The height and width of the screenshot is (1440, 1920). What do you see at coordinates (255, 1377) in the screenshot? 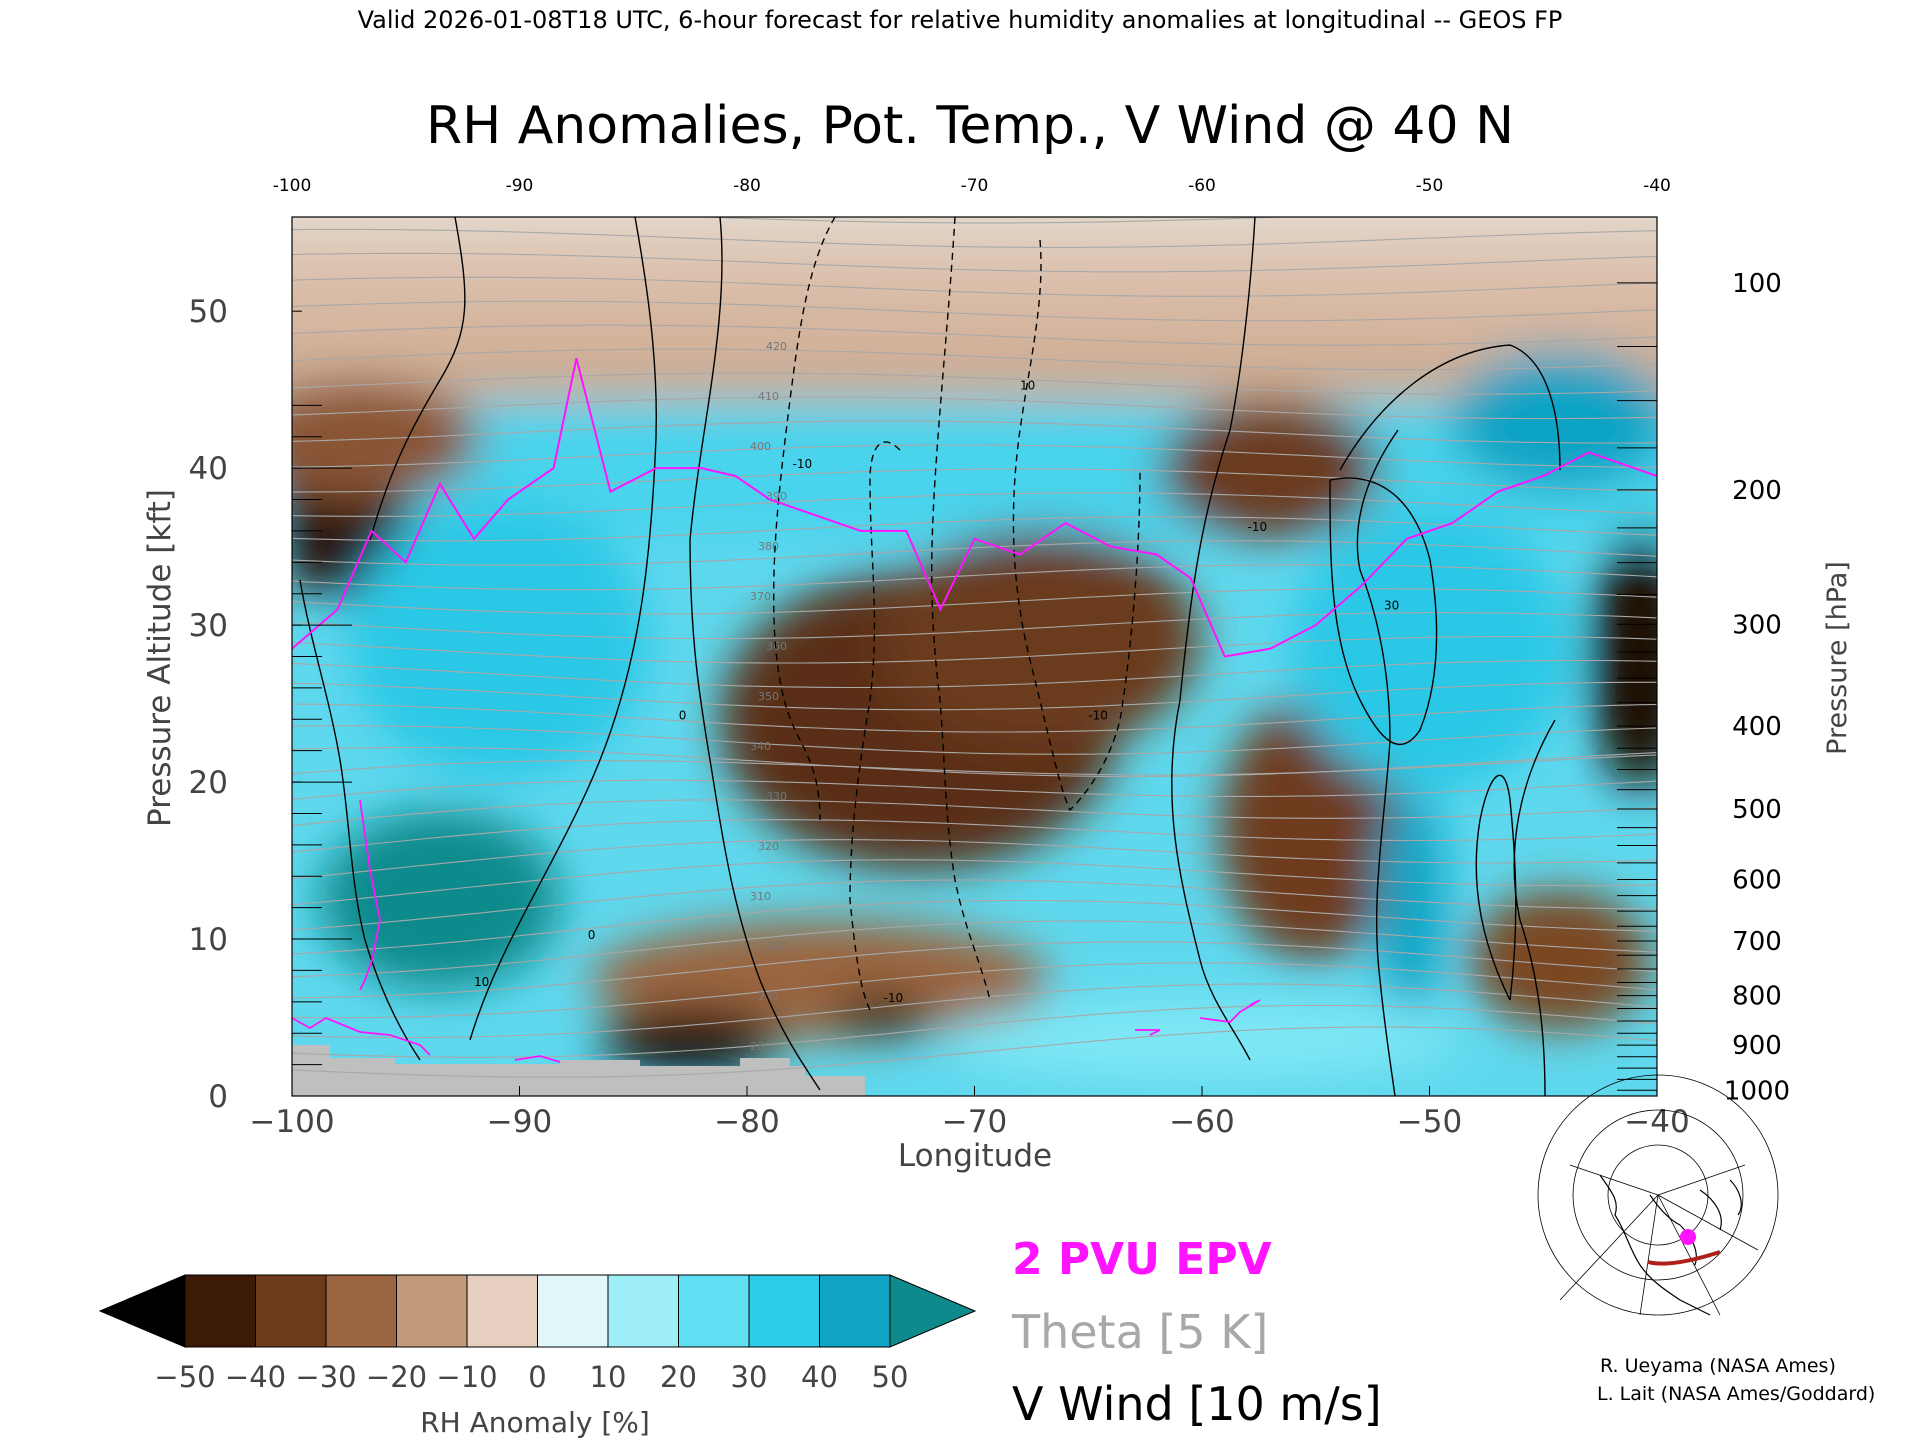
I see `colorbar-tick-label: −40` at bounding box center [255, 1377].